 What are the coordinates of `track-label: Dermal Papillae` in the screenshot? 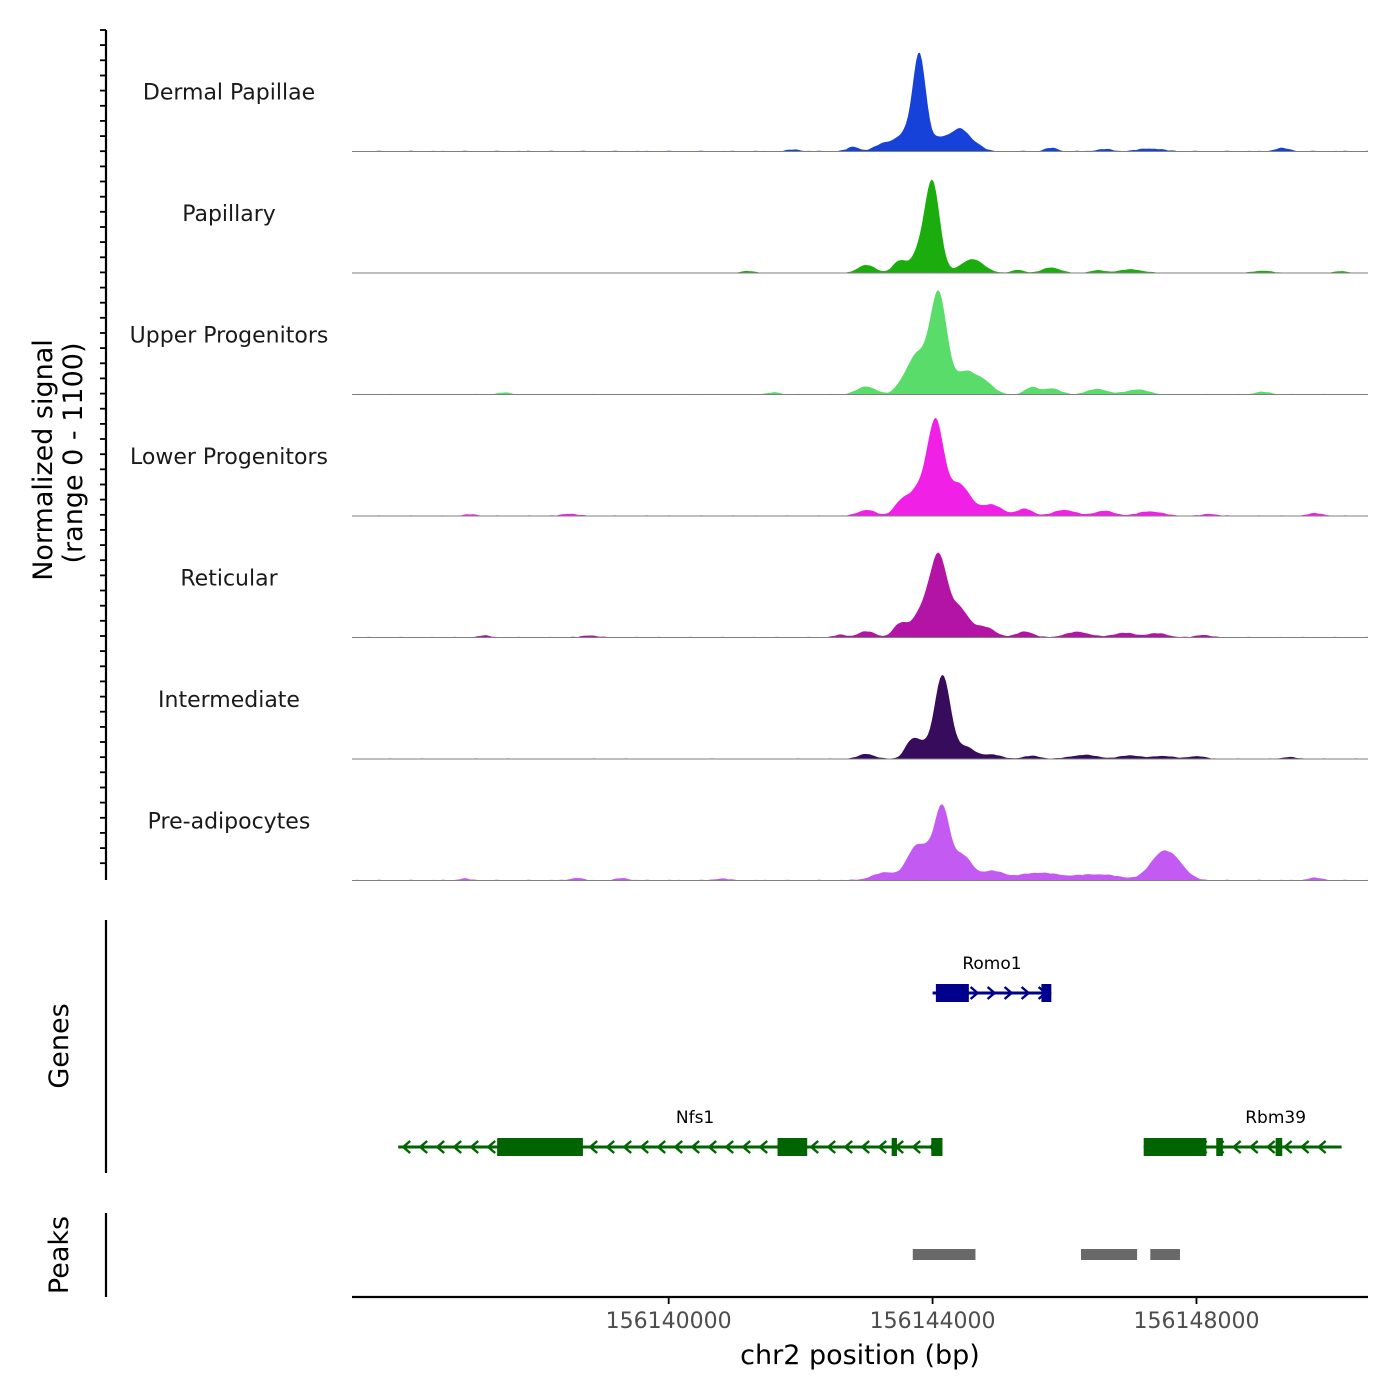 It's located at (229, 93).